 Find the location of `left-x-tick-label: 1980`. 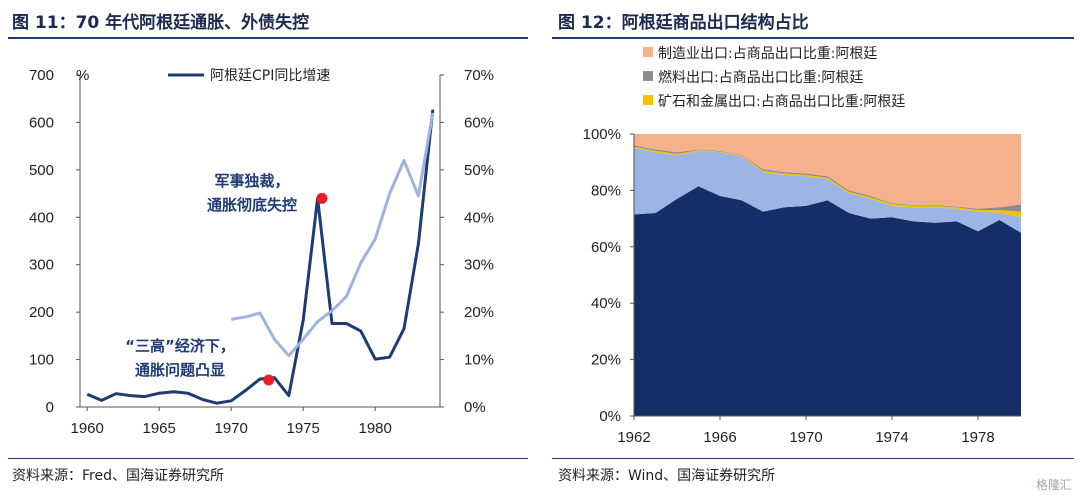

left-x-tick-label: 1980 is located at coordinates (375, 428).